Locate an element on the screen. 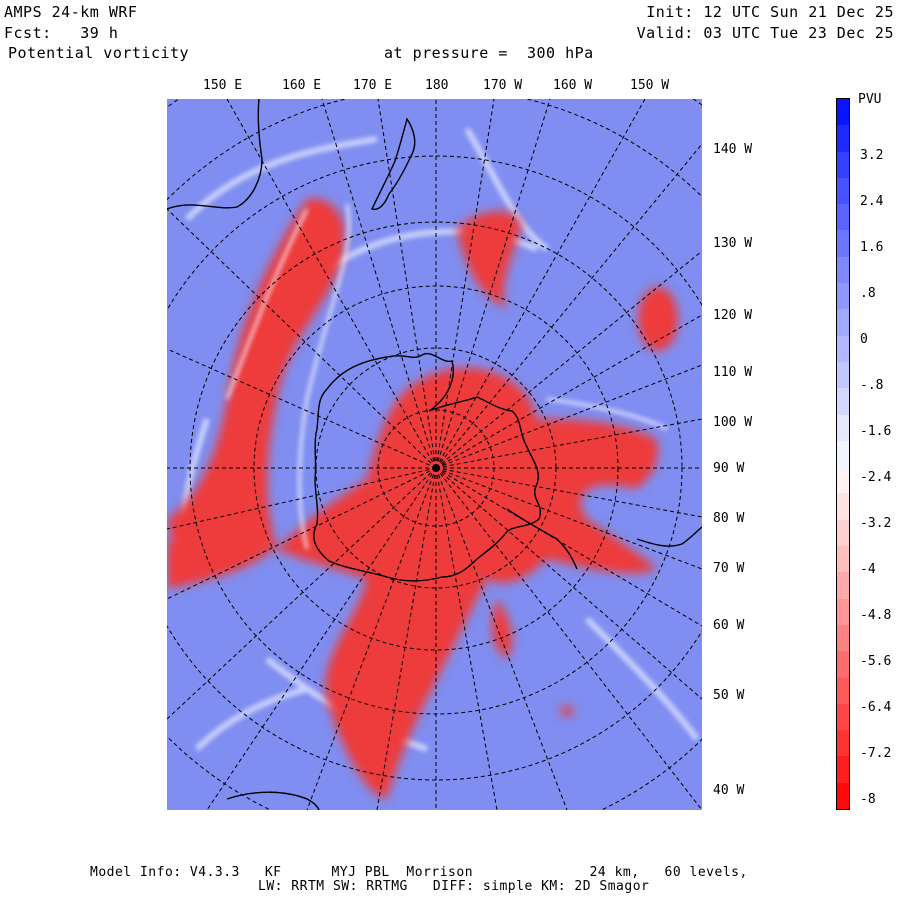 The height and width of the screenshot is (900, 900). init-time: Init: 12 UTC Sun 21 Dec 25 is located at coordinates (770, 12).